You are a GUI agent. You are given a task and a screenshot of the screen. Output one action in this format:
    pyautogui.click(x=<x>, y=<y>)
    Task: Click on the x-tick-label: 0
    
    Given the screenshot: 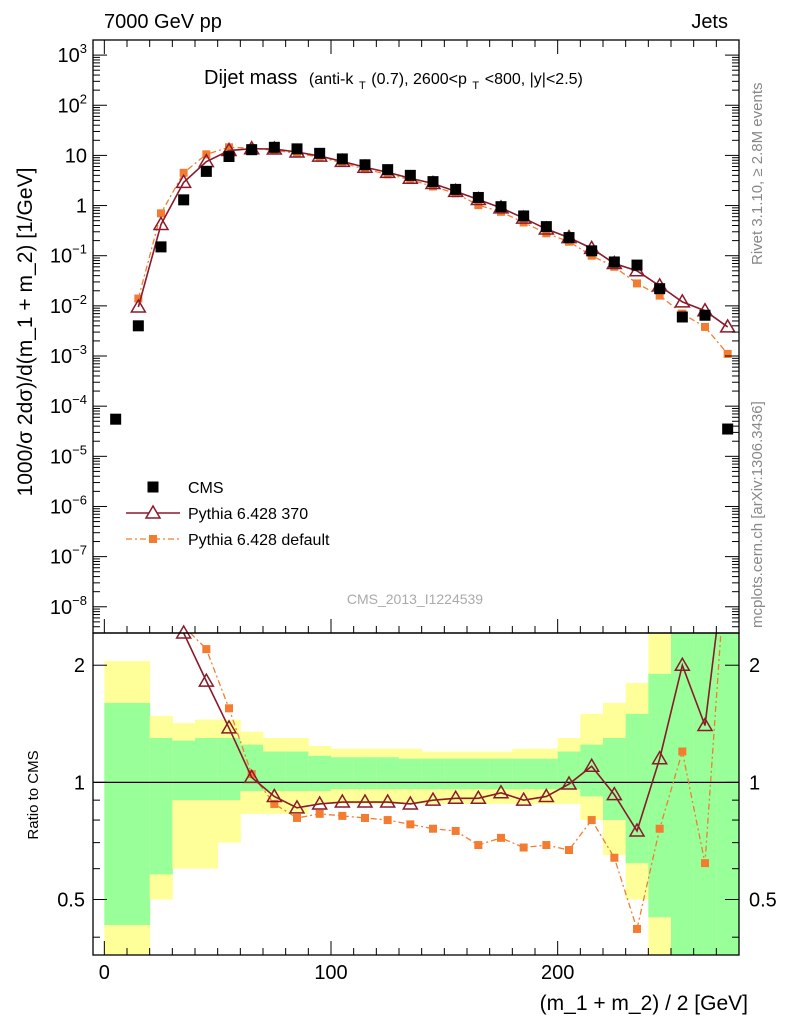 What is the action you would take?
    pyautogui.click(x=104, y=973)
    